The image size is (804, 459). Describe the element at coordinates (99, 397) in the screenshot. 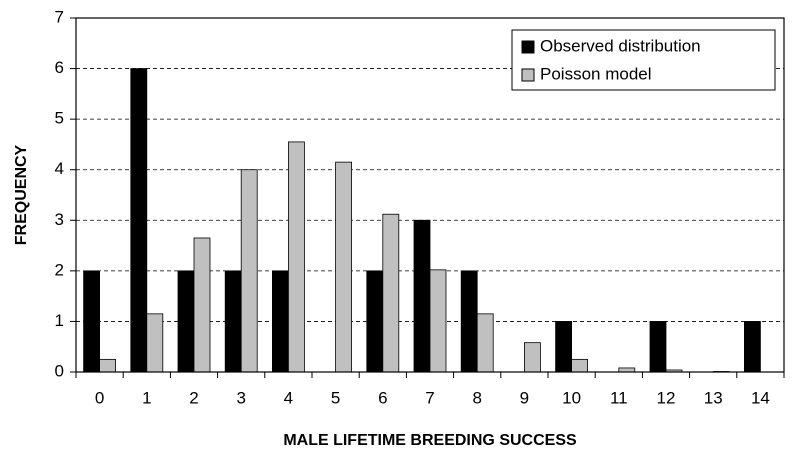

I see `x-tick-label: 0` at that location.